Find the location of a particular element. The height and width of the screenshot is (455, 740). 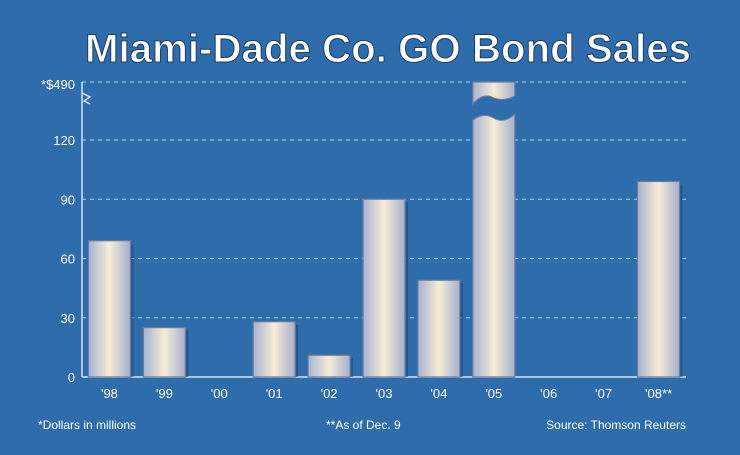

x-tick-labels: '98 '99 '00 '01 '02 '03 '04 '05 '06 '07 '08** is located at coordinates (386, 393).